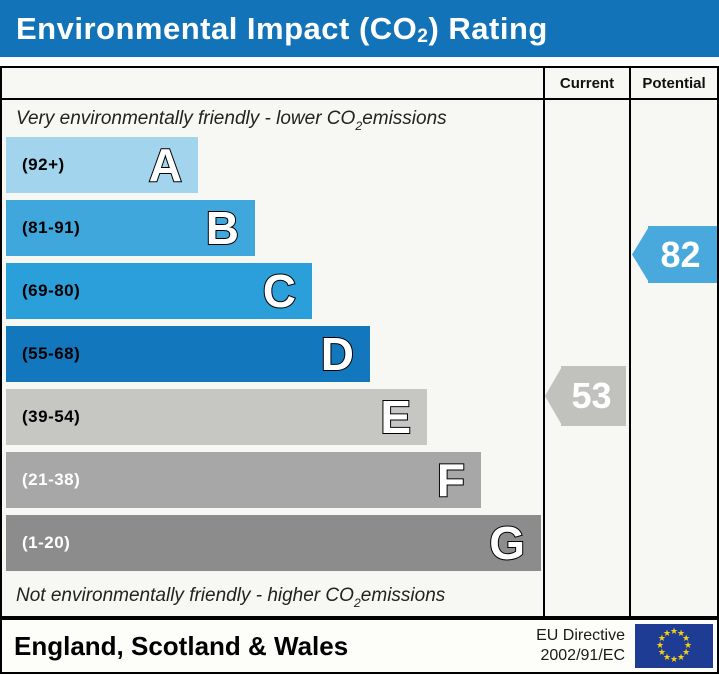 The width and height of the screenshot is (719, 675). I want to click on potential-marker: 82, so click(674, 254).